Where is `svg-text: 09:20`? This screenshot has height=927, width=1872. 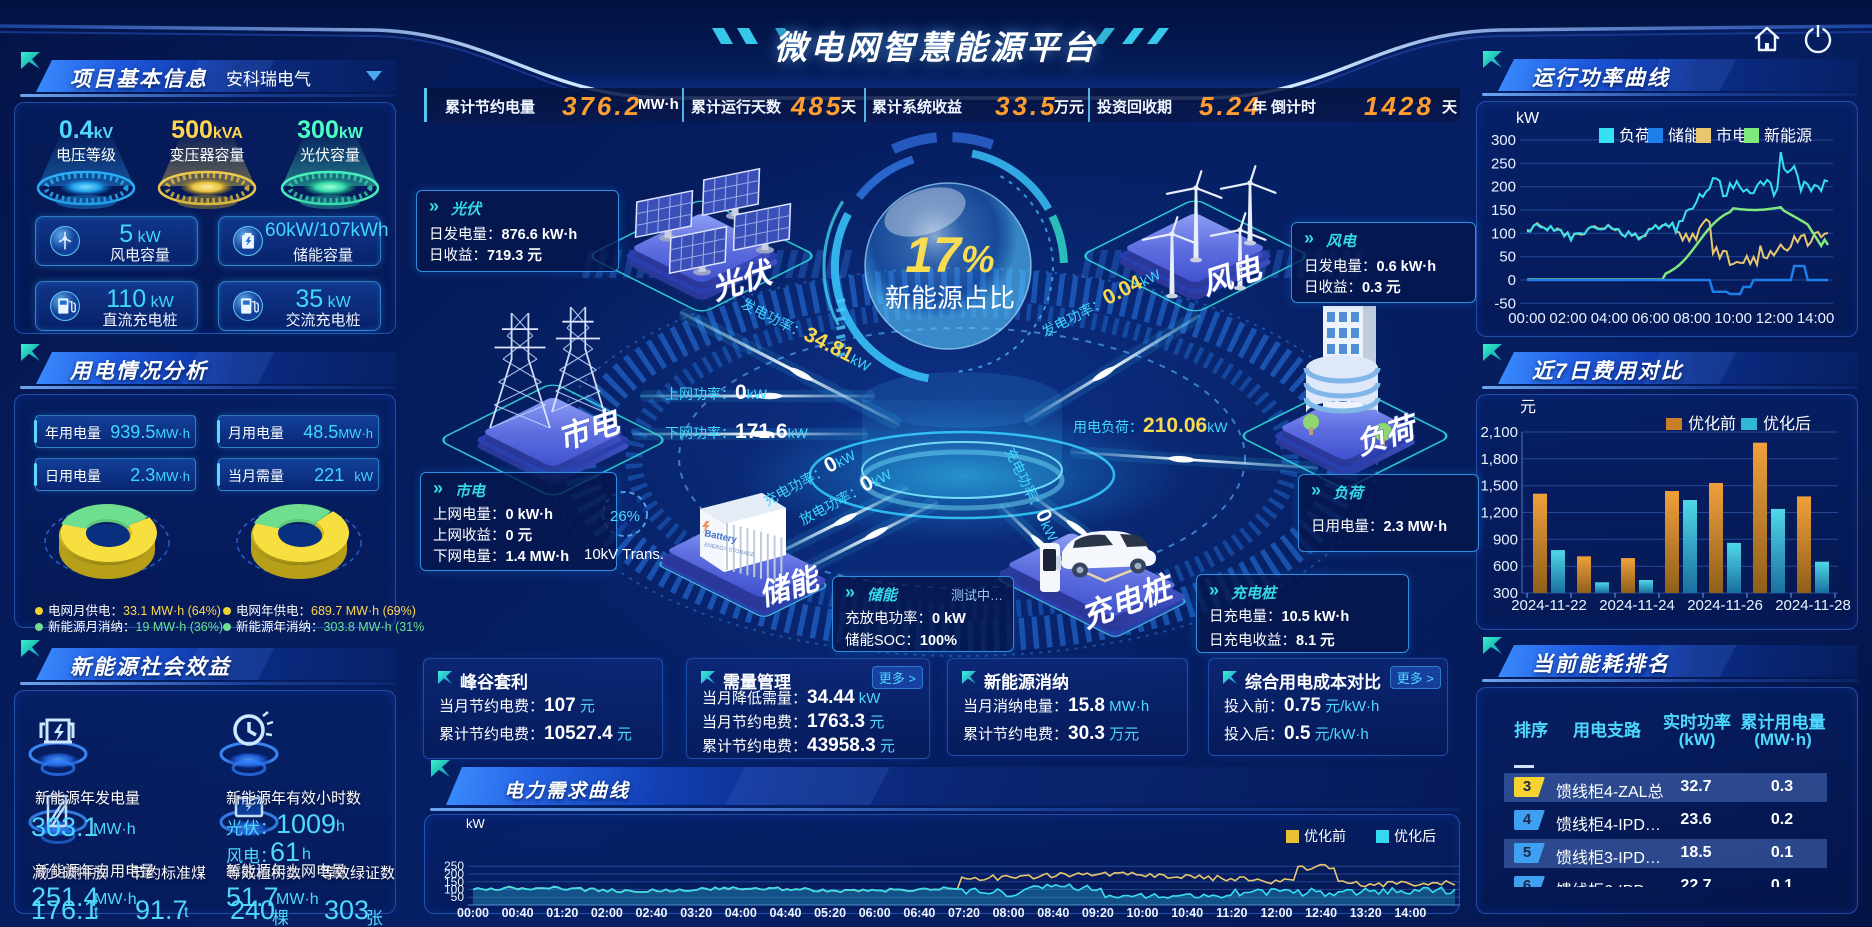
svg-text: 09:20 is located at coordinates (1098, 913).